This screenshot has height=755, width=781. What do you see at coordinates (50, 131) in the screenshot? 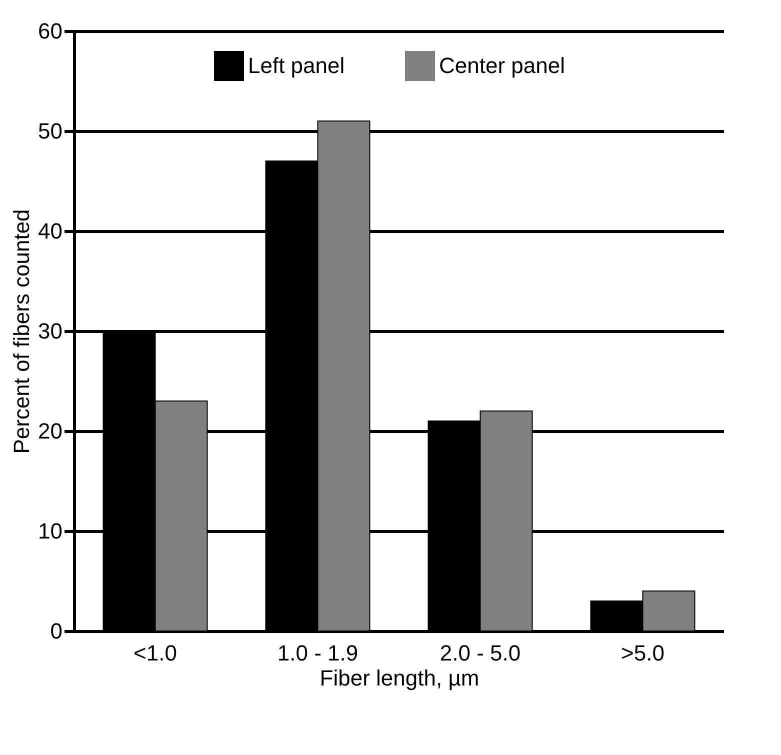
I see `y-tick-label: 50` at bounding box center [50, 131].